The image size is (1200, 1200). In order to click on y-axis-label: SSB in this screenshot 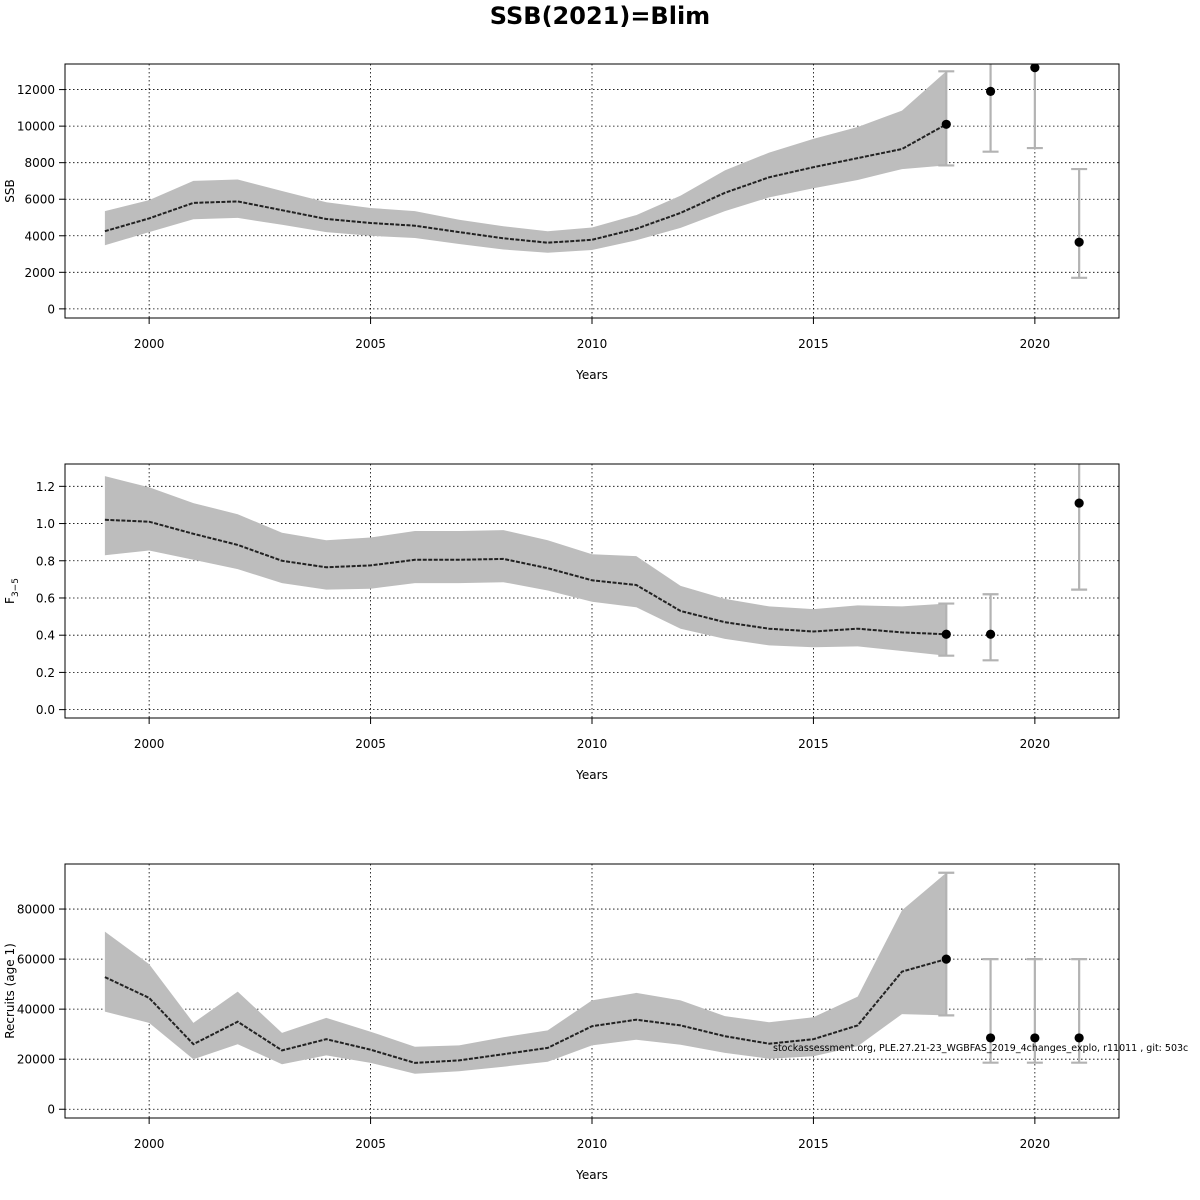, I will do `click(10, 190)`.